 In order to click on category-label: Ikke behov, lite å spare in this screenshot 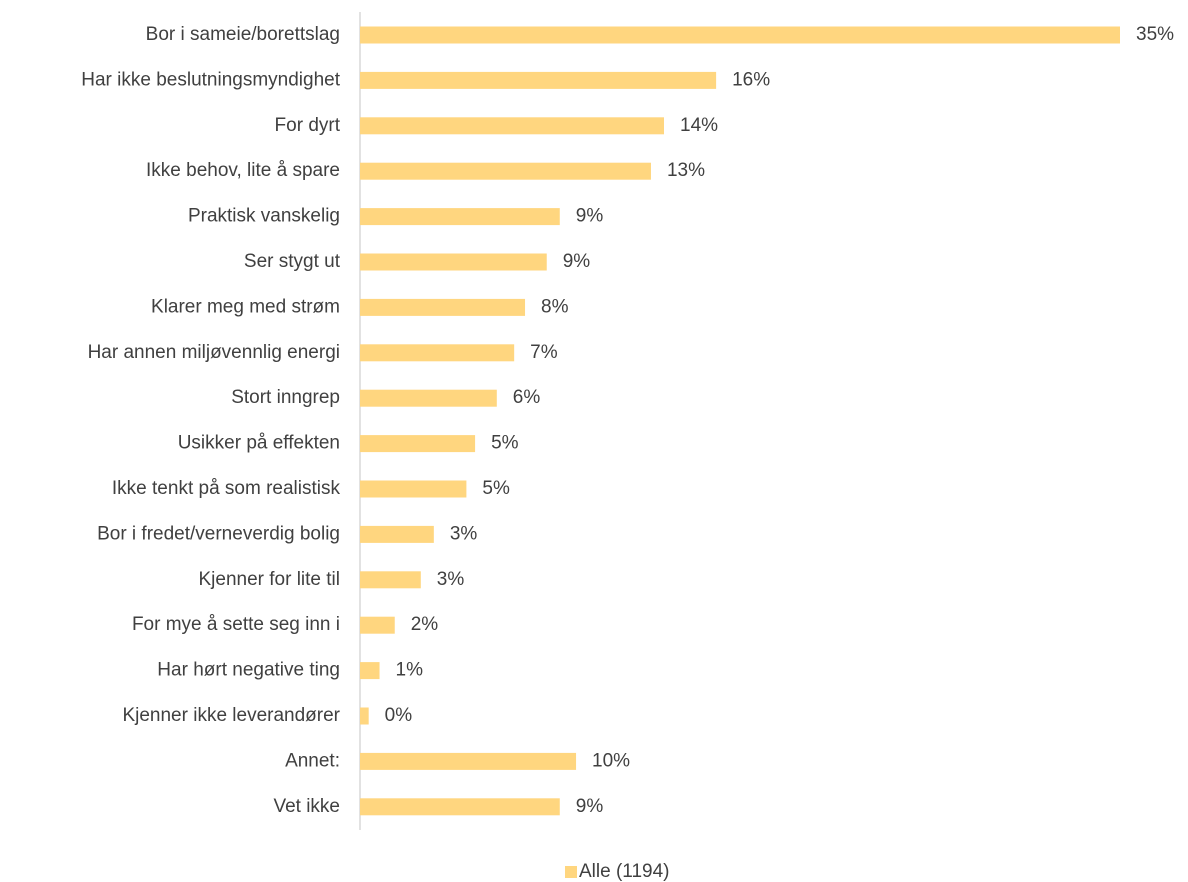, I will do `click(243, 170)`.